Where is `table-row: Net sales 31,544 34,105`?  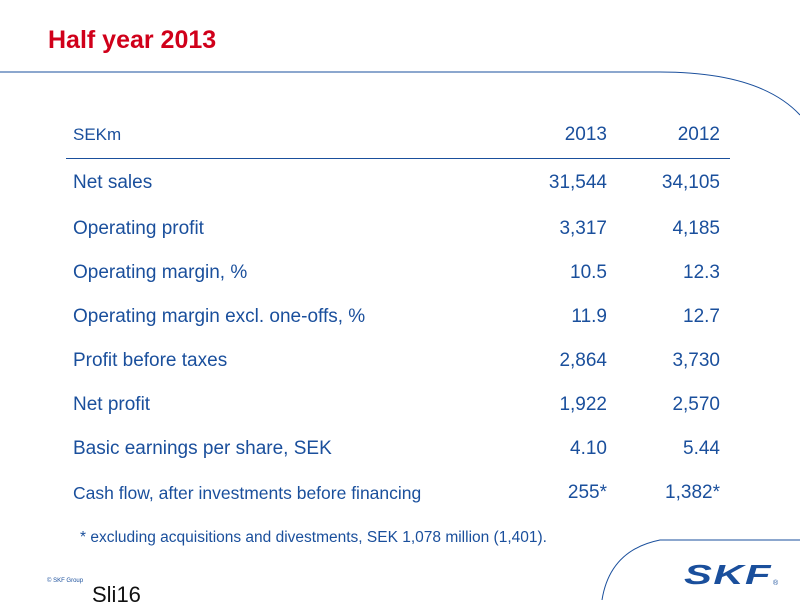
table-row: Net sales 31,544 34,105 is located at coordinates (398, 183).